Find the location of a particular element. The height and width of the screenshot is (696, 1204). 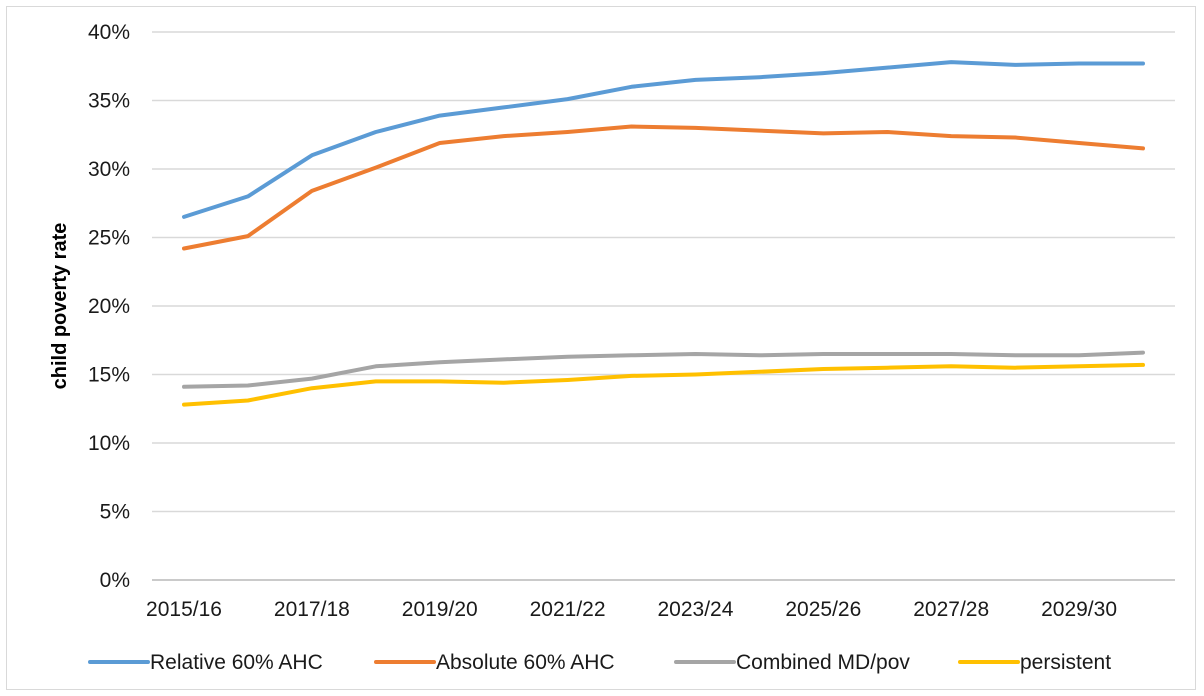

x-tick-label: 2027/28 is located at coordinates (951, 609).